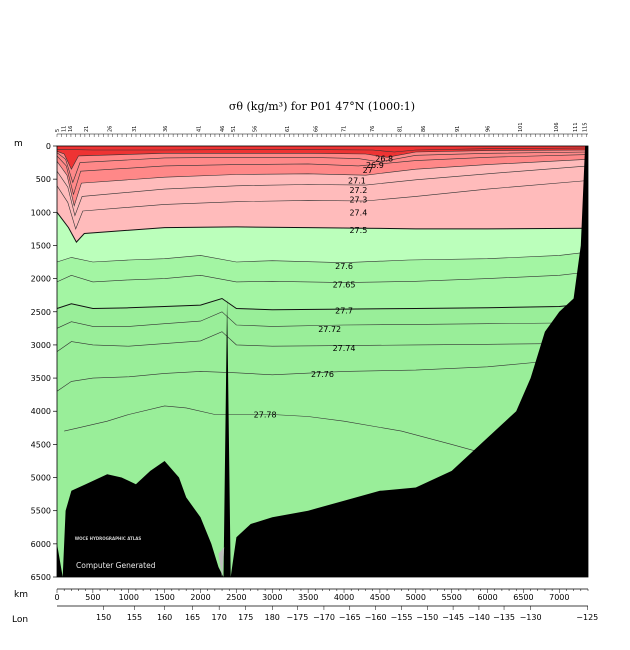  Describe the element at coordinates (559, 597) in the screenshot. I see `x-tick-label: 7000` at that location.